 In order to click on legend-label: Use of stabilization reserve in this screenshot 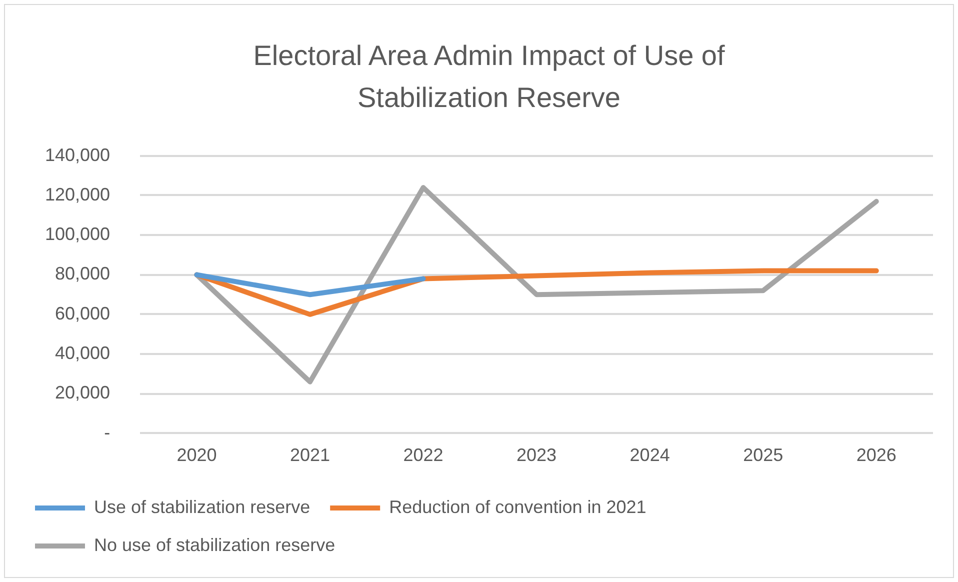, I will do `click(202, 506)`.